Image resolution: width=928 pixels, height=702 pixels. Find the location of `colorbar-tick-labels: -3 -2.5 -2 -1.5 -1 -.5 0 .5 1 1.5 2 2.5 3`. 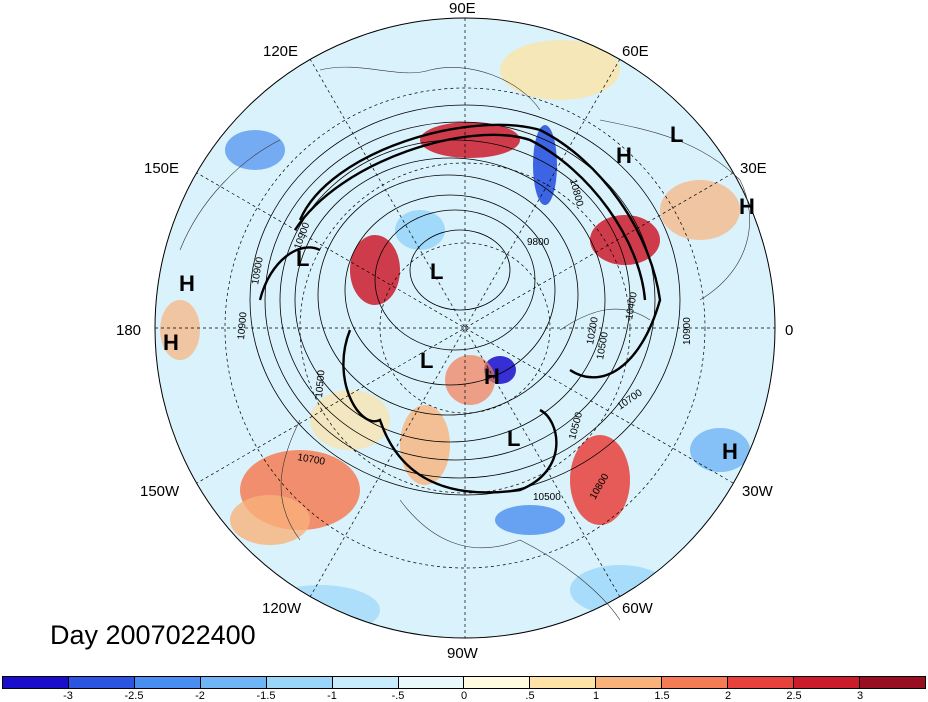

colorbar-tick-labels: -3 -2.5 -2 -1.5 -1 -.5 0 .5 1 1.5 2 2.5 3 is located at coordinates (464, 696).